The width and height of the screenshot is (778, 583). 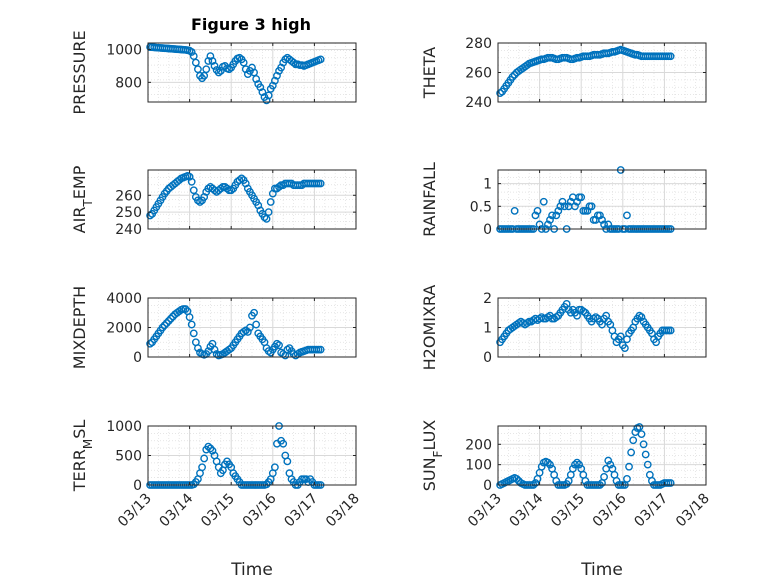 I want to click on subplot-2: 240 260 280 THETA, so click(x=563, y=73).